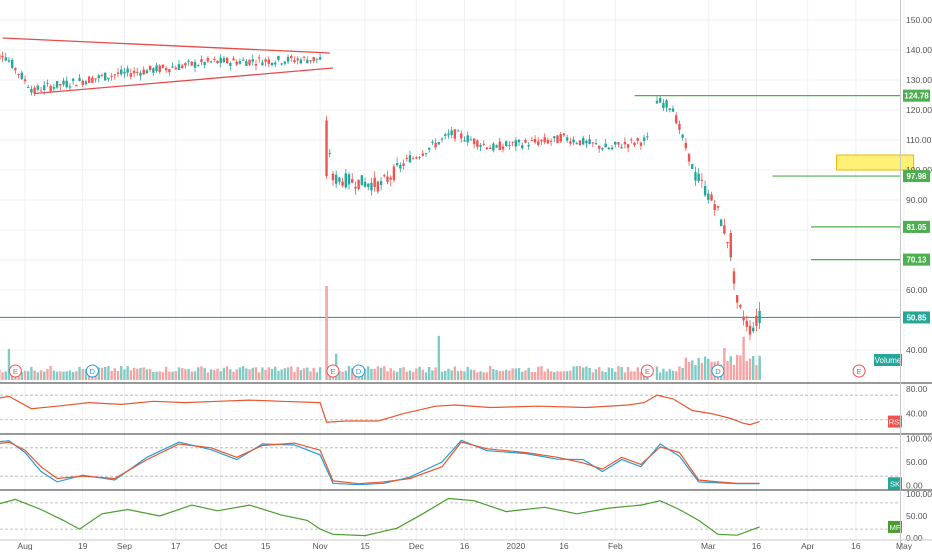 This screenshot has height=555, width=932. Describe the element at coordinates (647, 371) in the screenshot. I see `event-marker-letter: E` at that location.